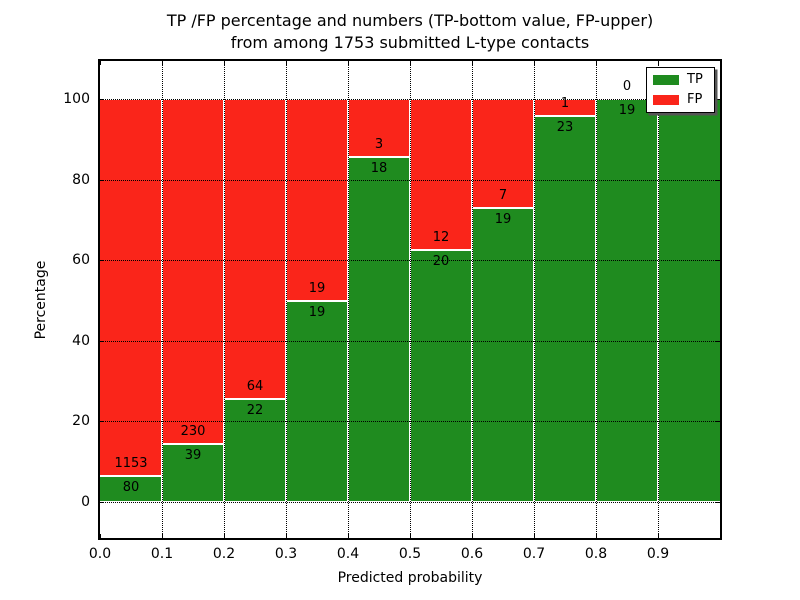 The width and height of the screenshot is (800, 600). What do you see at coordinates (441, 262) in the screenshot?
I see `bar-annotation-tp: 20` at bounding box center [441, 262].